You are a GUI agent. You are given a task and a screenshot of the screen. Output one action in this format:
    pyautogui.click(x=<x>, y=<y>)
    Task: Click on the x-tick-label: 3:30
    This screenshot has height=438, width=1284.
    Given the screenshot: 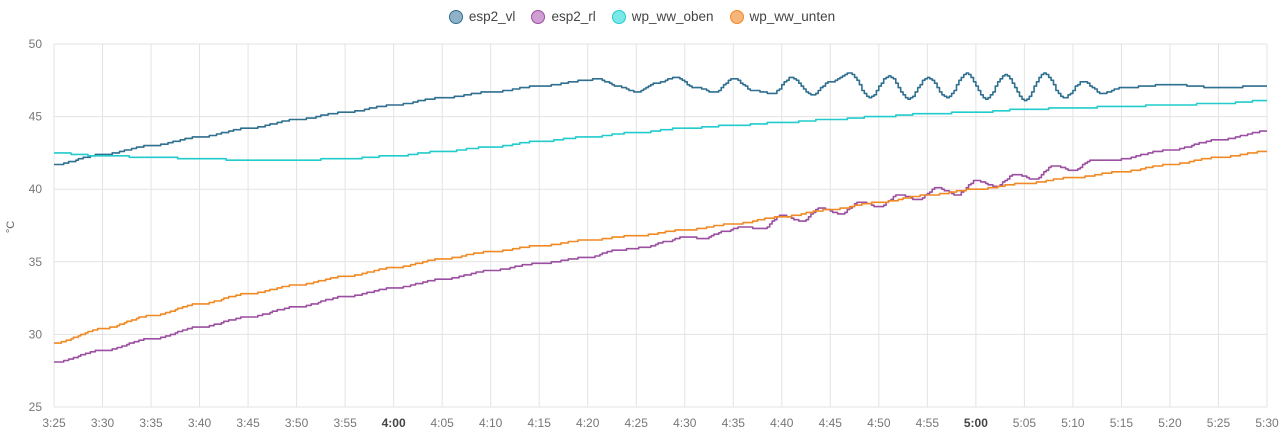 What is the action you would take?
    pyautogui.click(x=103, y=423)
    